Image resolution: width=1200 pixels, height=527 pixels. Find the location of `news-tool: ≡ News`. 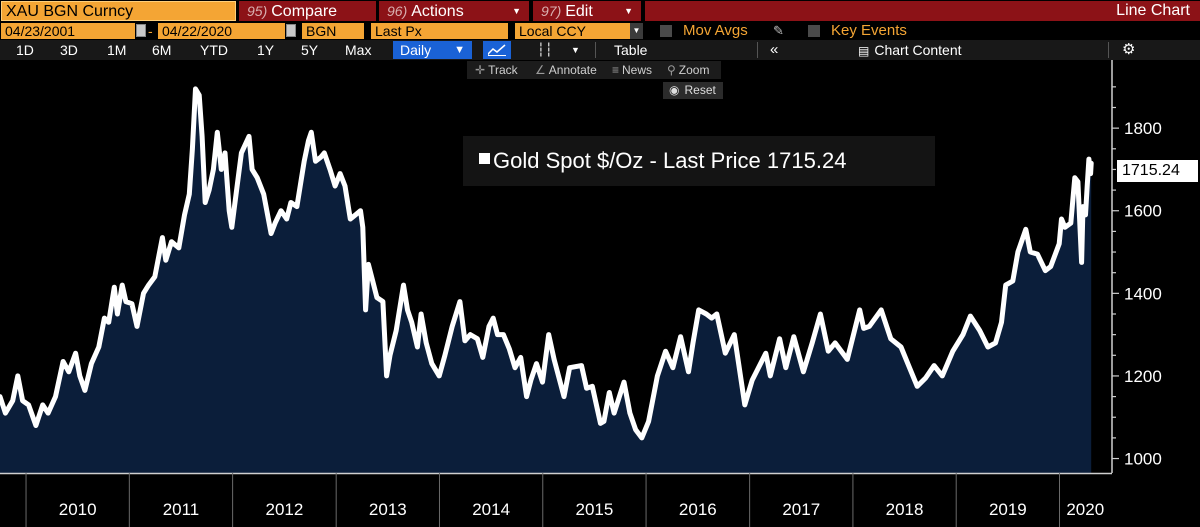

news-tool: ≡ News is located at coordinates (632, 70).